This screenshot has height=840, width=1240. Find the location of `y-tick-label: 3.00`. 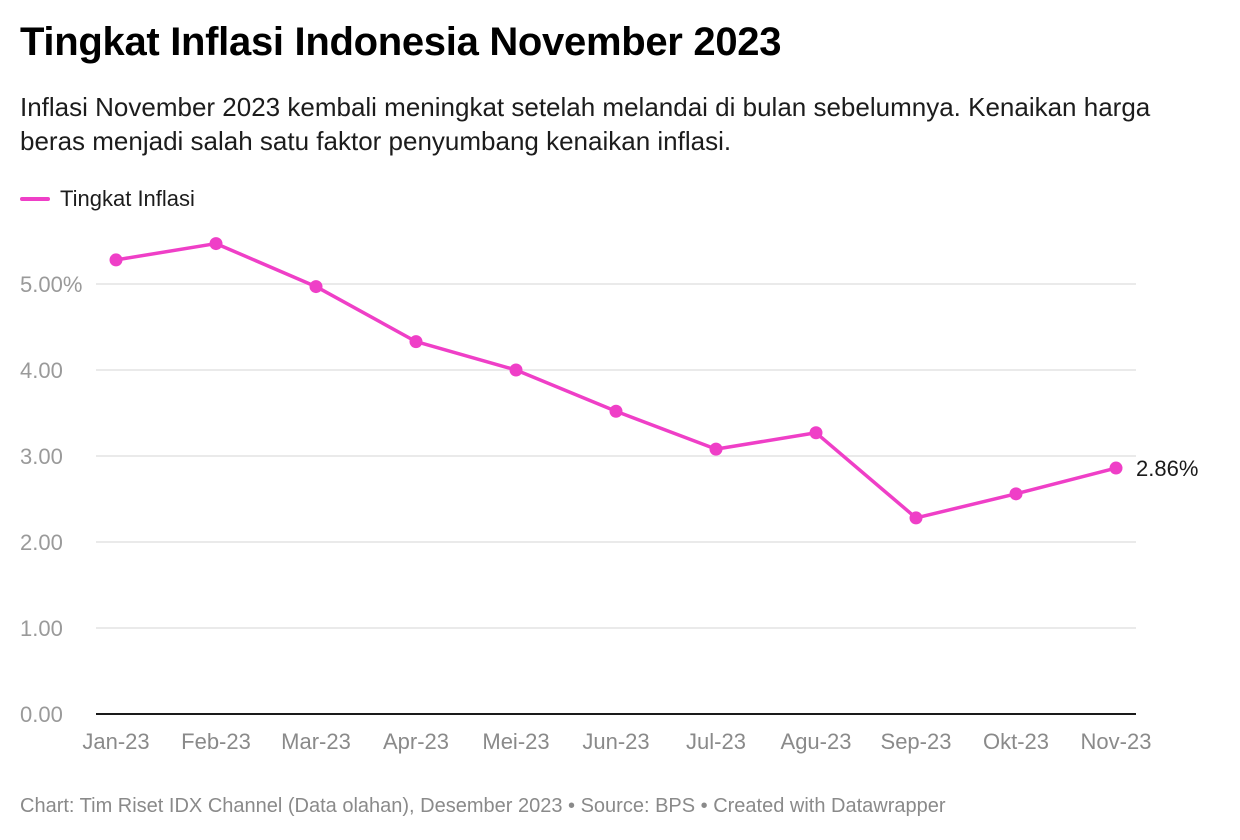

y-tick-label: 3.00 is located at coordinates (41, 456).